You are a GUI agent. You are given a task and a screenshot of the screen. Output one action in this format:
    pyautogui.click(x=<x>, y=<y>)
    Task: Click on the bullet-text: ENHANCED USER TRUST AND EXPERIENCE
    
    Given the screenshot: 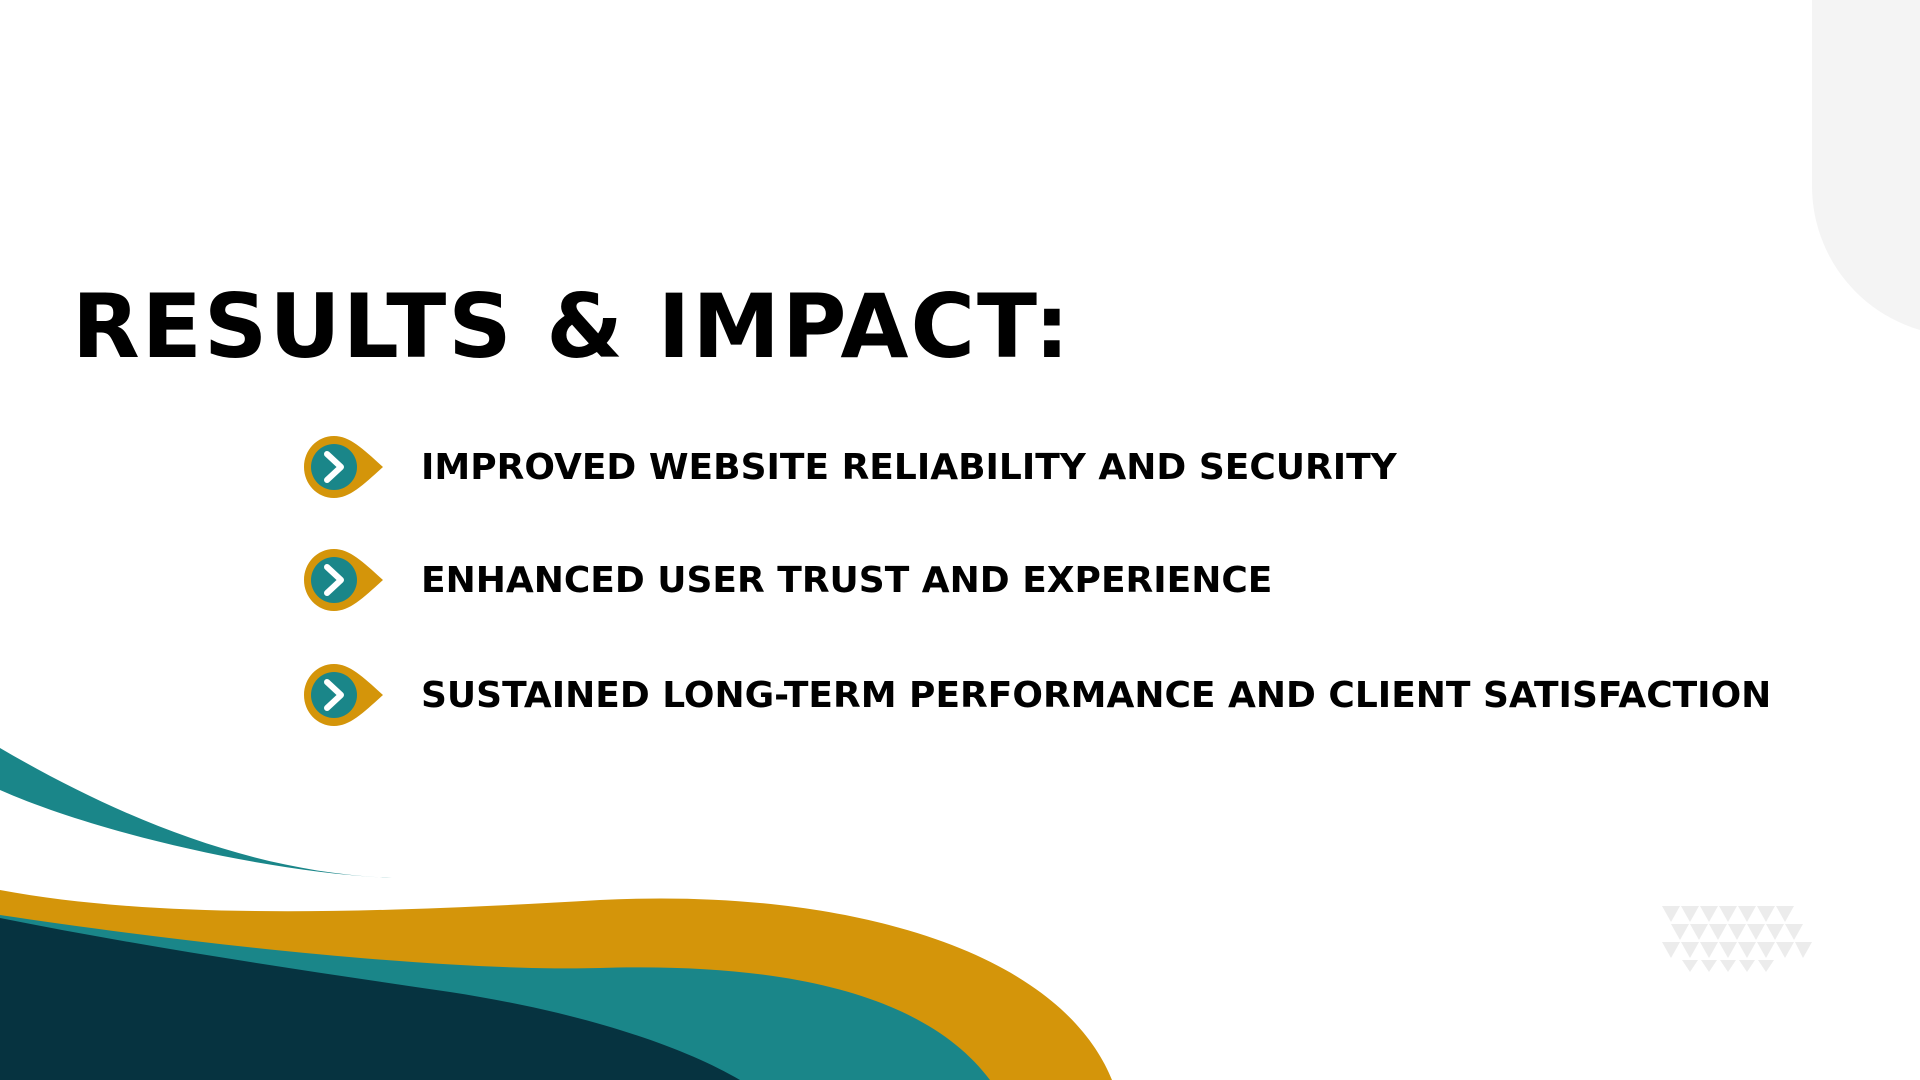 What is the action you would take?
    pyautogui.click(x=847, y=580)
    